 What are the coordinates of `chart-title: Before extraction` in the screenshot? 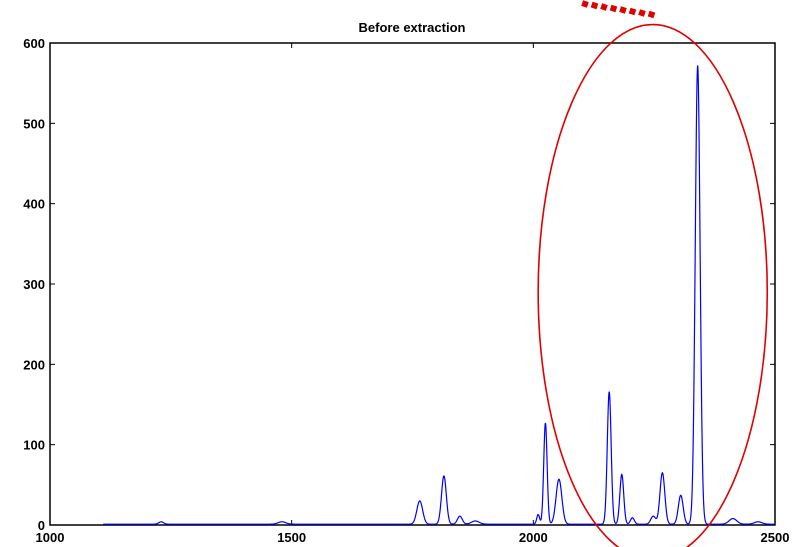 It's located at (412, 27).